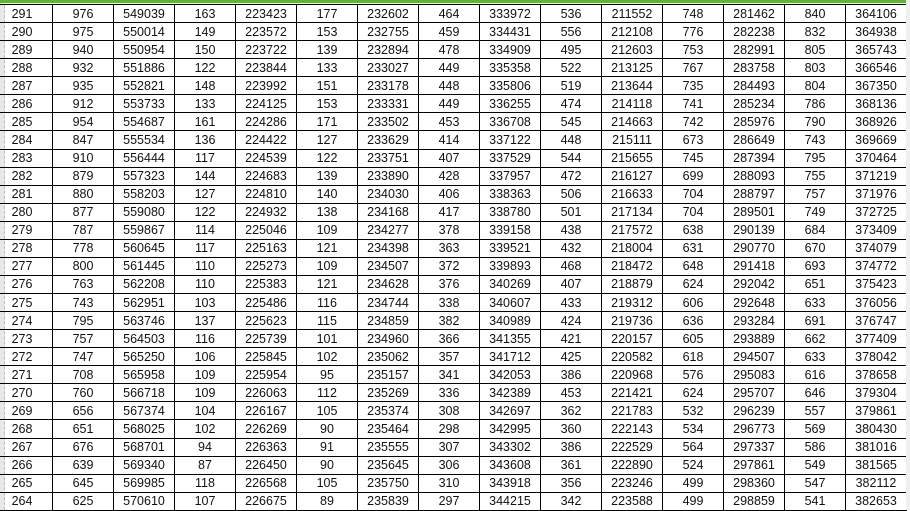 The height and width of the screenshot is (511, 910). I want to click on table-cell: 219312, so click(632, 302).